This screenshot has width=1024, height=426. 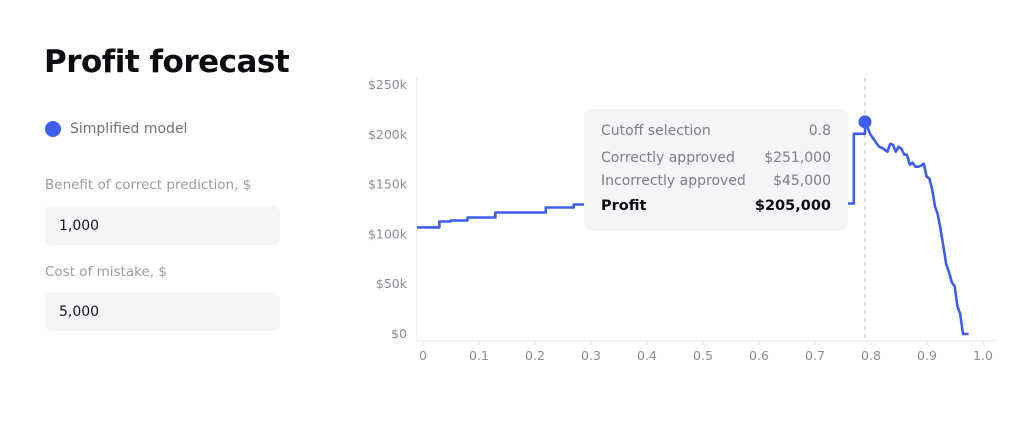 What do you see at coordinates (792, 206) in the screenshot?
I see `tooltip-profit-value: $205,000` at bounding box center [792, 206].